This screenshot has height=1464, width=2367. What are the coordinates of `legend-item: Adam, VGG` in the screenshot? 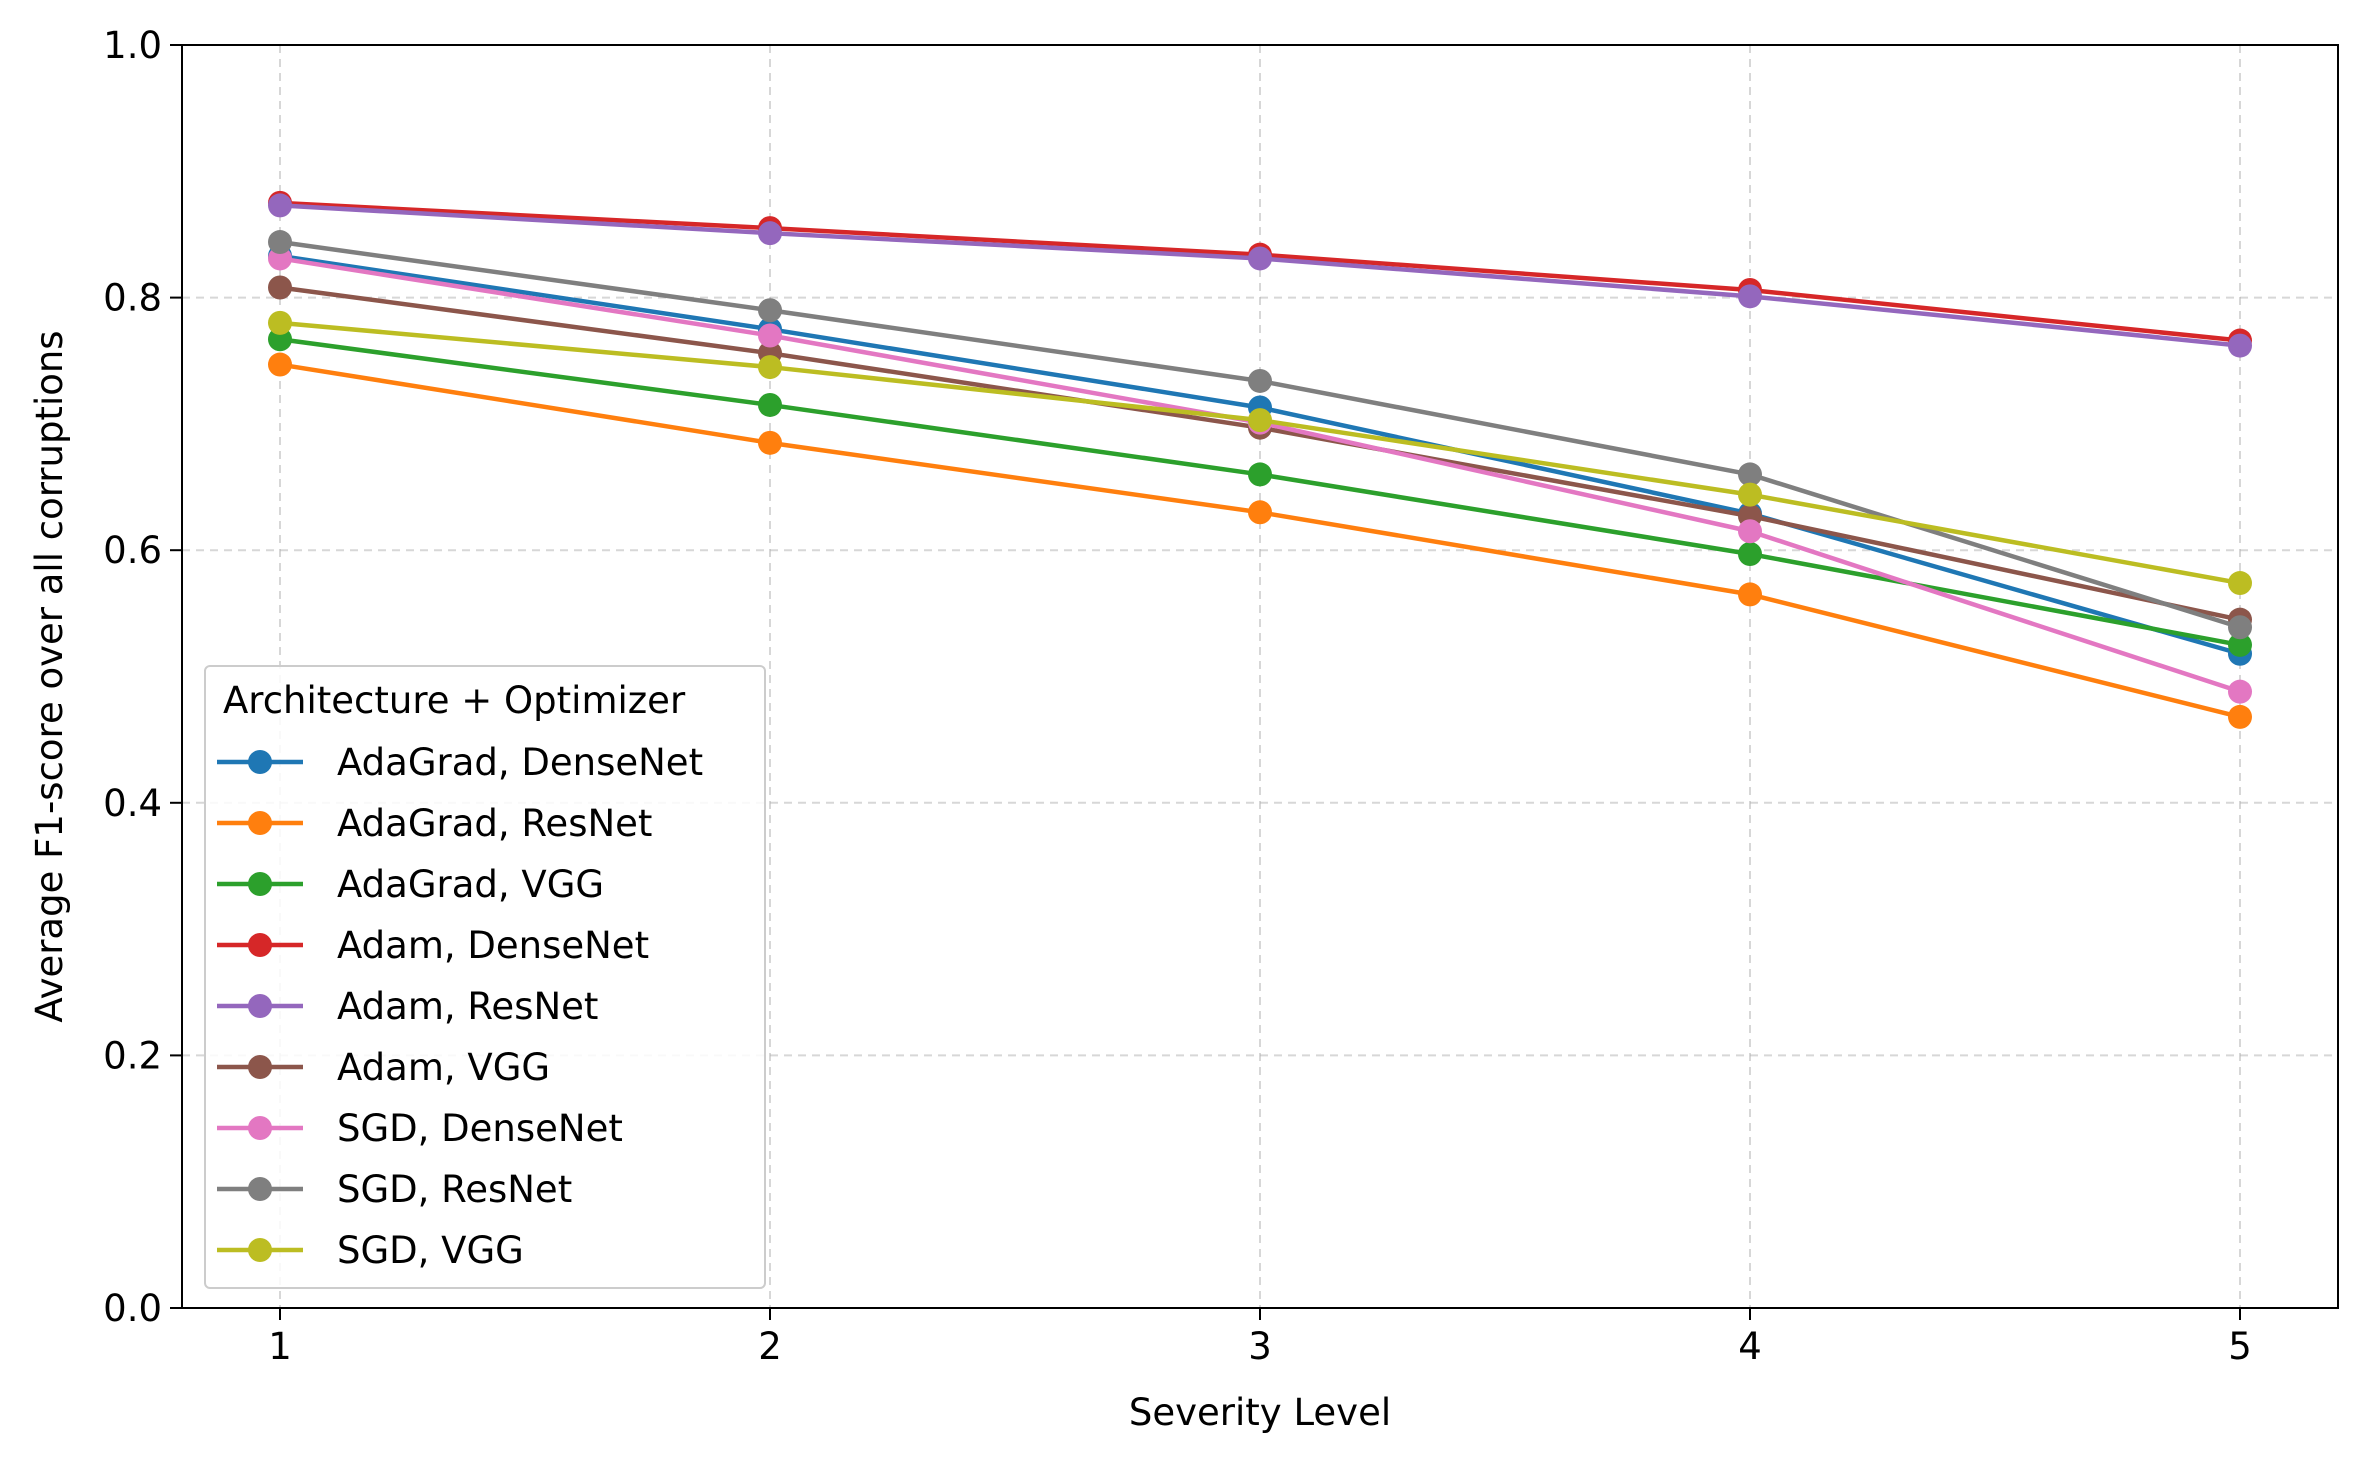 It's located at (383, 1067).